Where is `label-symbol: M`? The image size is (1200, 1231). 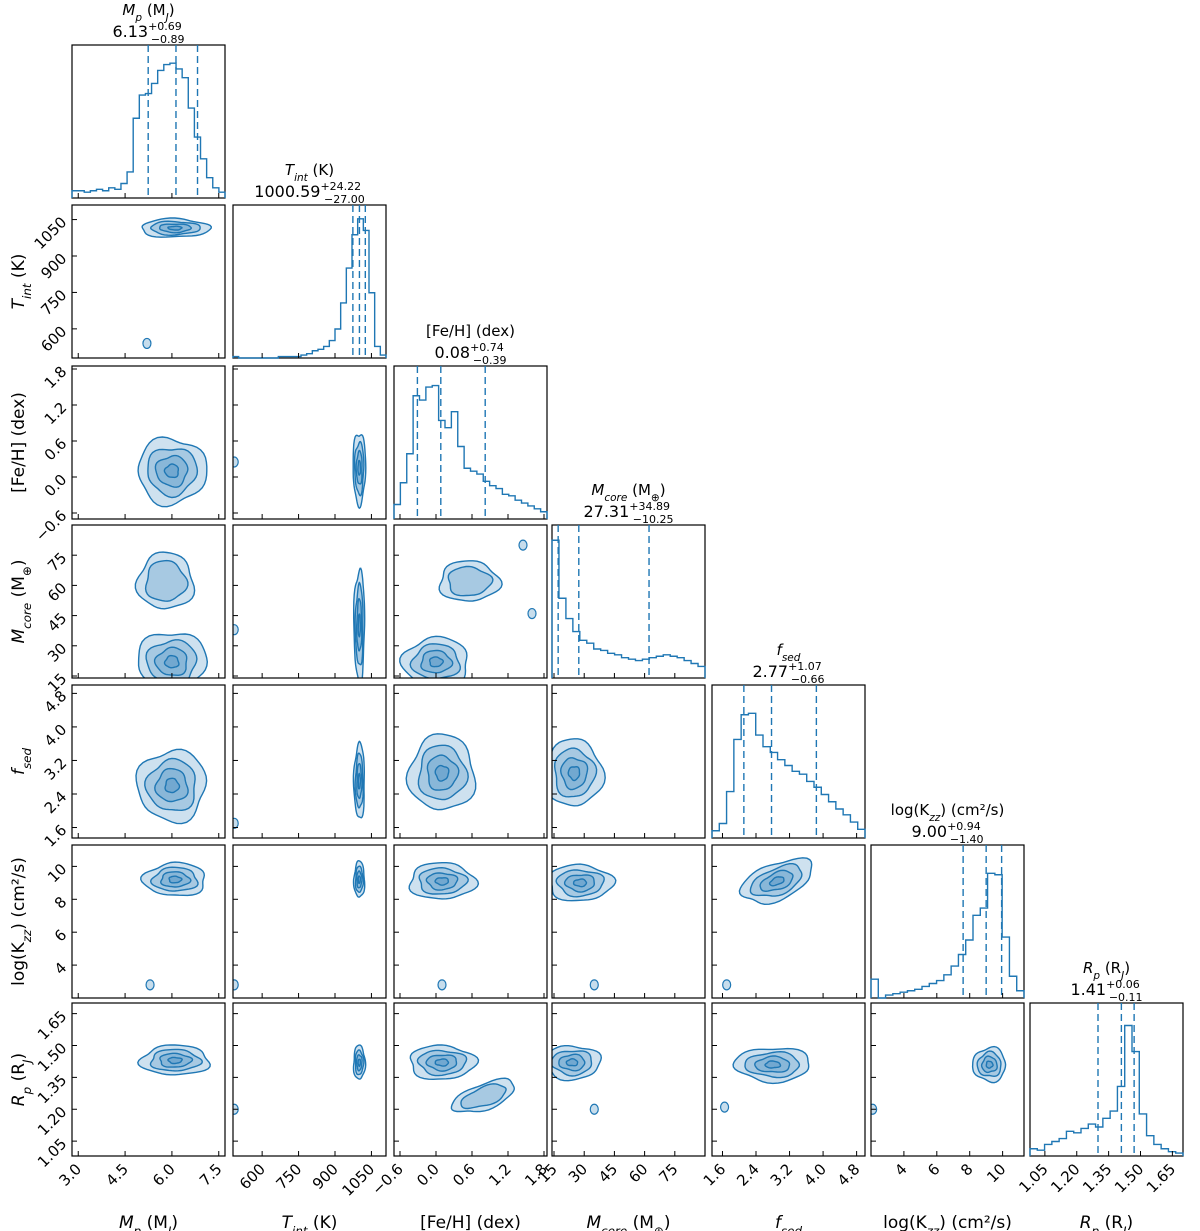
label-symbol: M is located at coordinates (126, 1222).